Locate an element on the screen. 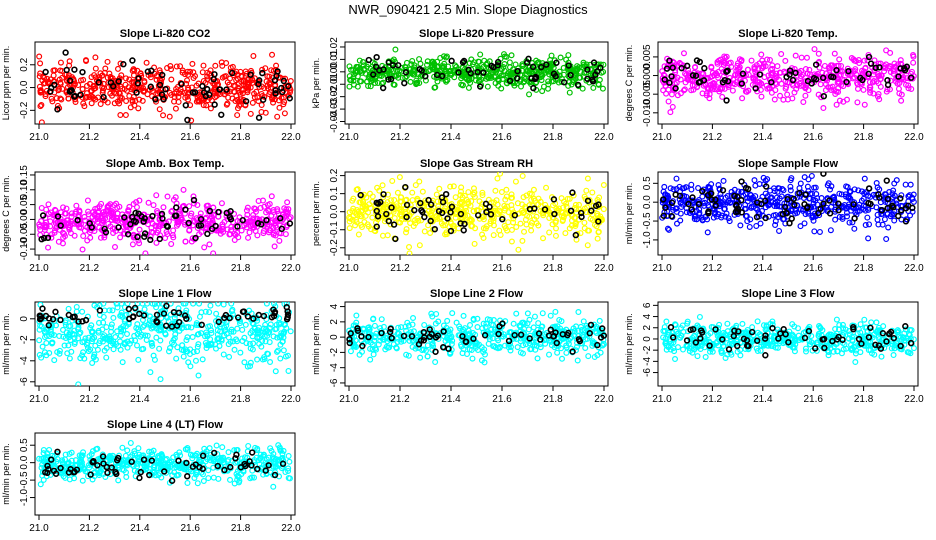 This screenshot has width=936, height=540. y-tick-label: 0 is located at coordinates (24, 319).